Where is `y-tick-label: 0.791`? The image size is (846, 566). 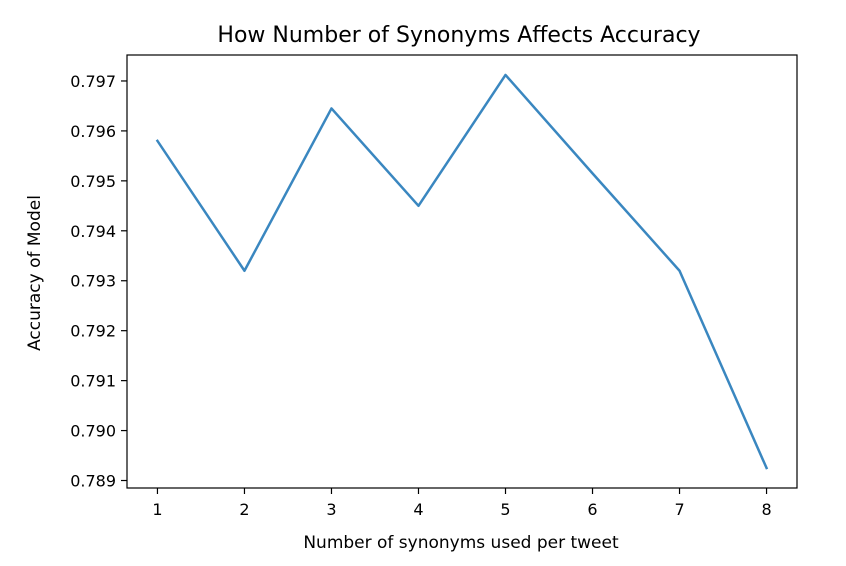 y-tick-label: 0.791 is located at coordinates (93, 381).